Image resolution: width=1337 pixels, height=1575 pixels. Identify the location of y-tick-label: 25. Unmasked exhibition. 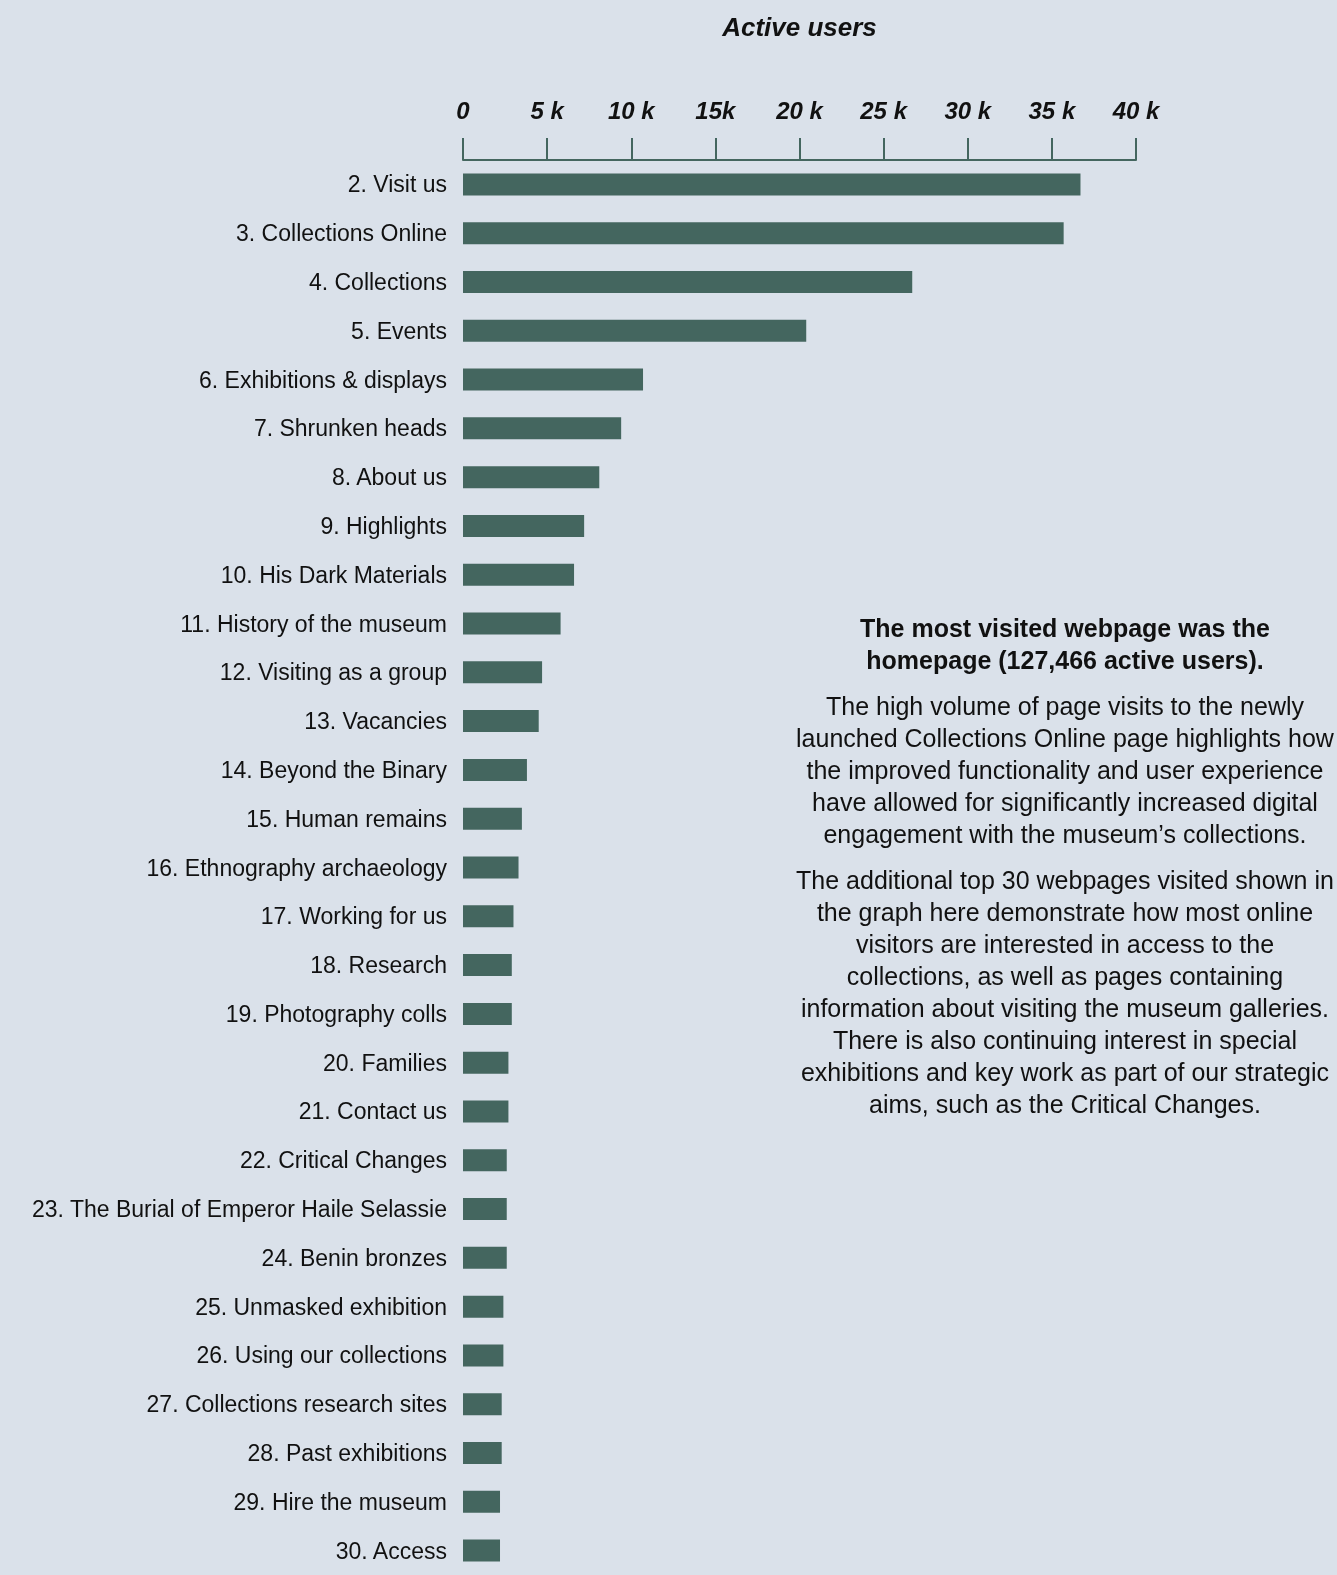
(321, 1306).